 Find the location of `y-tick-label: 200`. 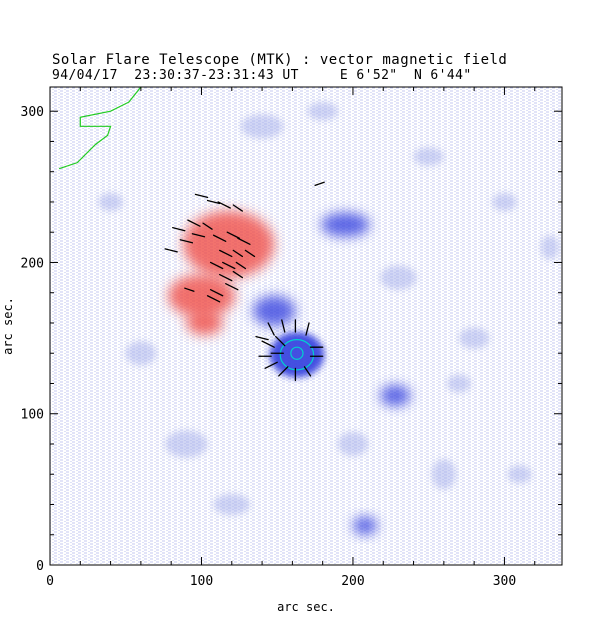

y-tick-label: 200 is located at coordinates (32, 263).